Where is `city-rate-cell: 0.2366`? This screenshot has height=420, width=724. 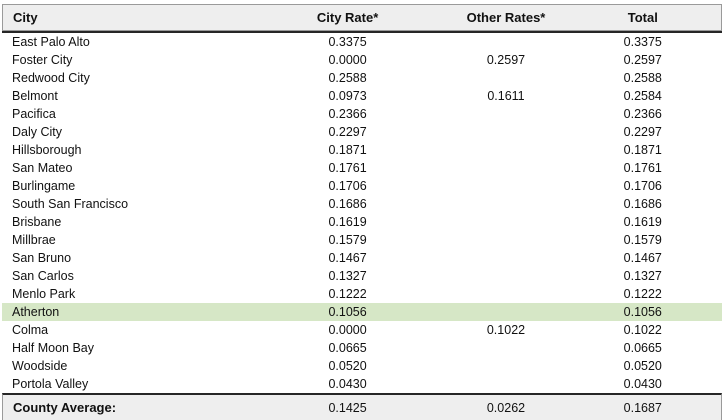
city-rate-cell: 0.2366 is located at coordinates (347, 114).